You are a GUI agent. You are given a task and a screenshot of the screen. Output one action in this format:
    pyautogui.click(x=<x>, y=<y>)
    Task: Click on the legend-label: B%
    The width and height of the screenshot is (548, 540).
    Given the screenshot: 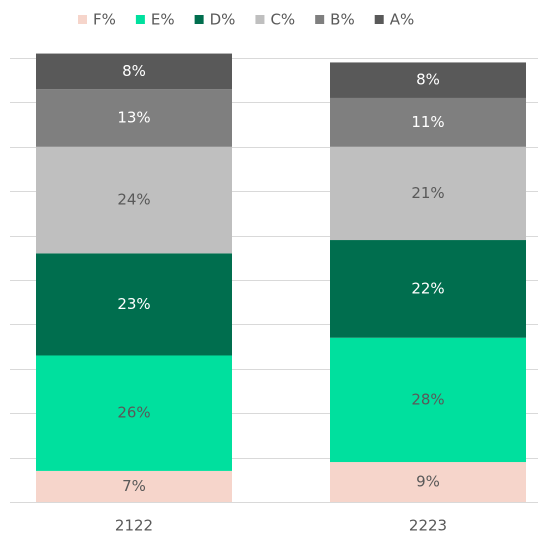 What is the action you would take?
    pyautogui.click(x=342, y=20)
    